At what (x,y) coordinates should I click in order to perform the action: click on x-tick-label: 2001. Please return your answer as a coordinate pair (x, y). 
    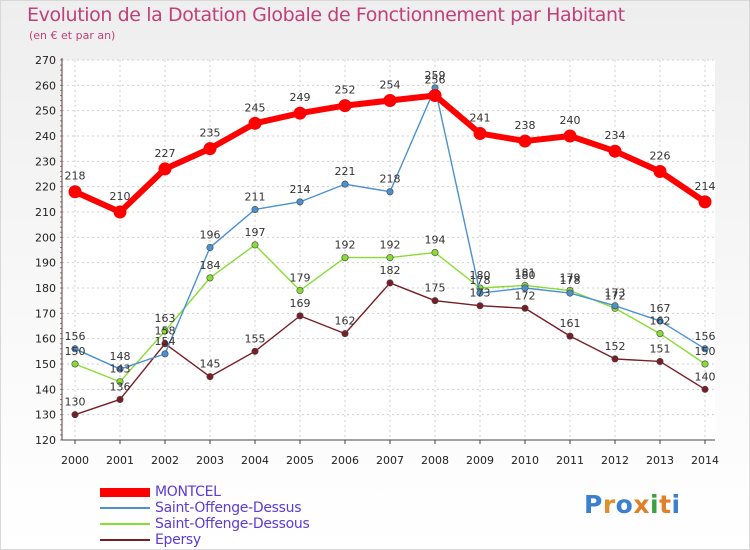
    Looking at the image, I should click on (120, 460).